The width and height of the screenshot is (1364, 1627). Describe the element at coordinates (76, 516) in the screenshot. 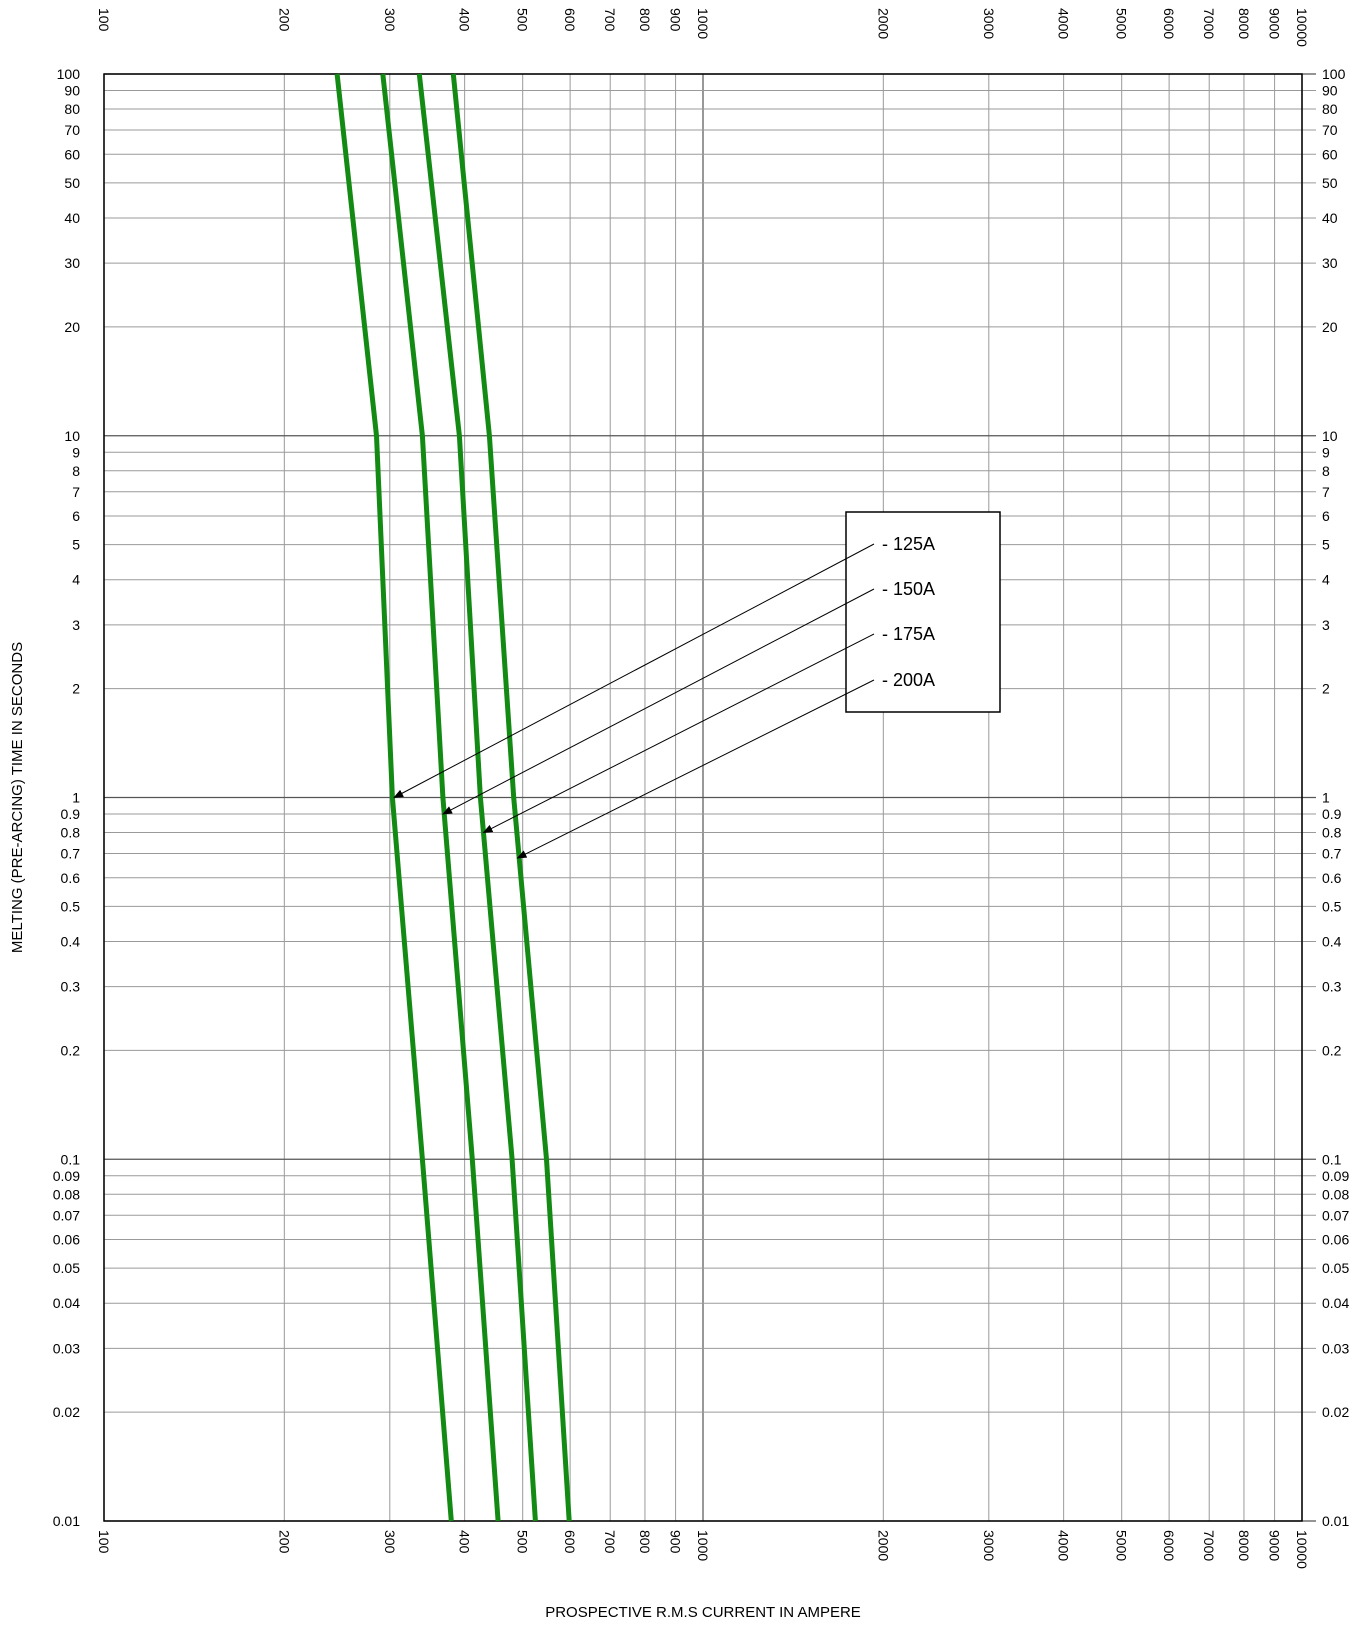

I see `y-tick-label-left: 6` at that location.